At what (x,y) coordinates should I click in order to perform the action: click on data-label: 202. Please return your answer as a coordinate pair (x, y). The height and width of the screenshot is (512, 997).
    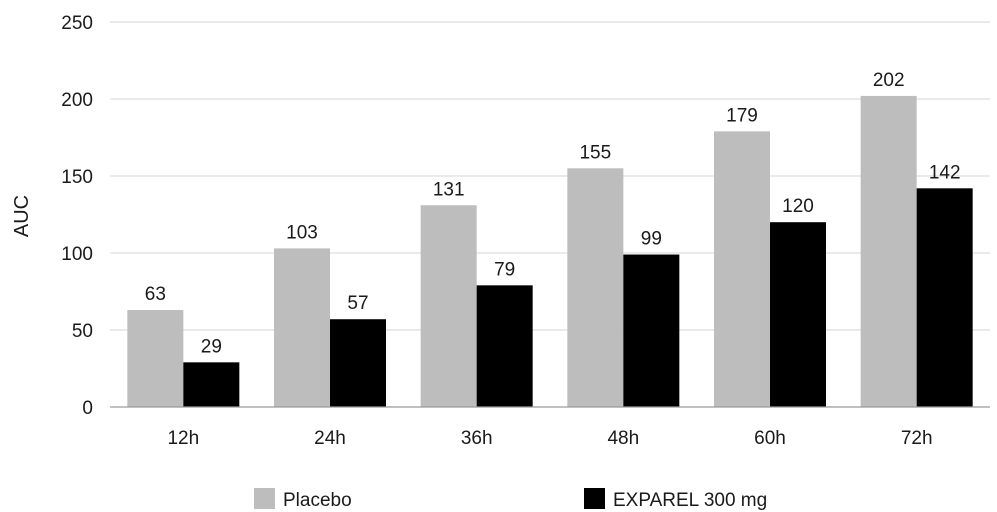
    Looking at the image, I should click on (889, 80).